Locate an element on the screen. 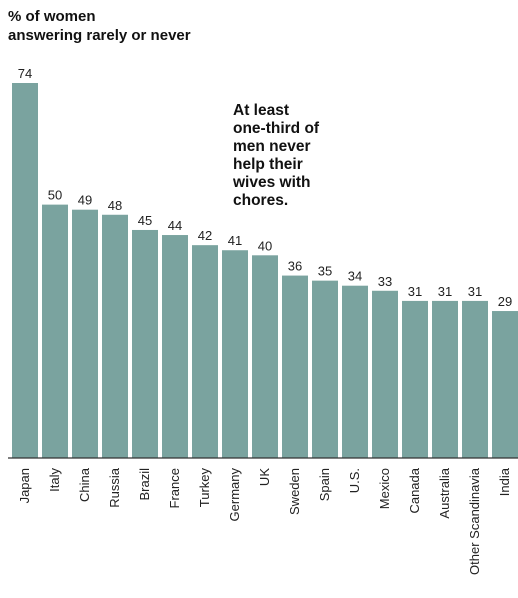 This screenshot has height=598, width=518. bar-spain is located at coordinates (325, 369).